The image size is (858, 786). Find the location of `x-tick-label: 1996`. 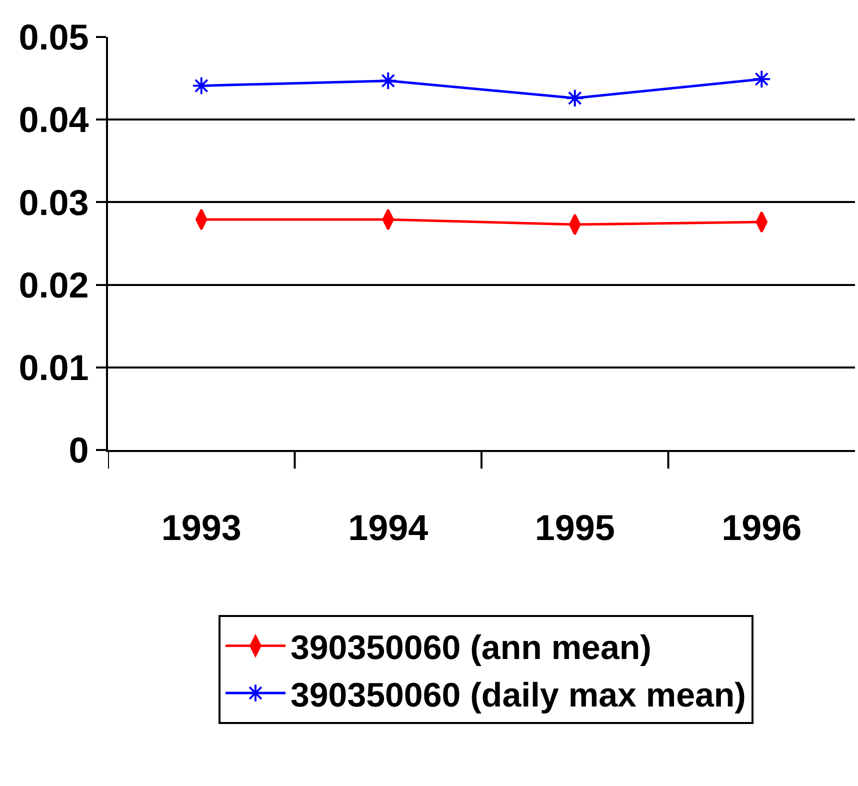

x-tick-label: 1996 is located at coordinates (762, 527).